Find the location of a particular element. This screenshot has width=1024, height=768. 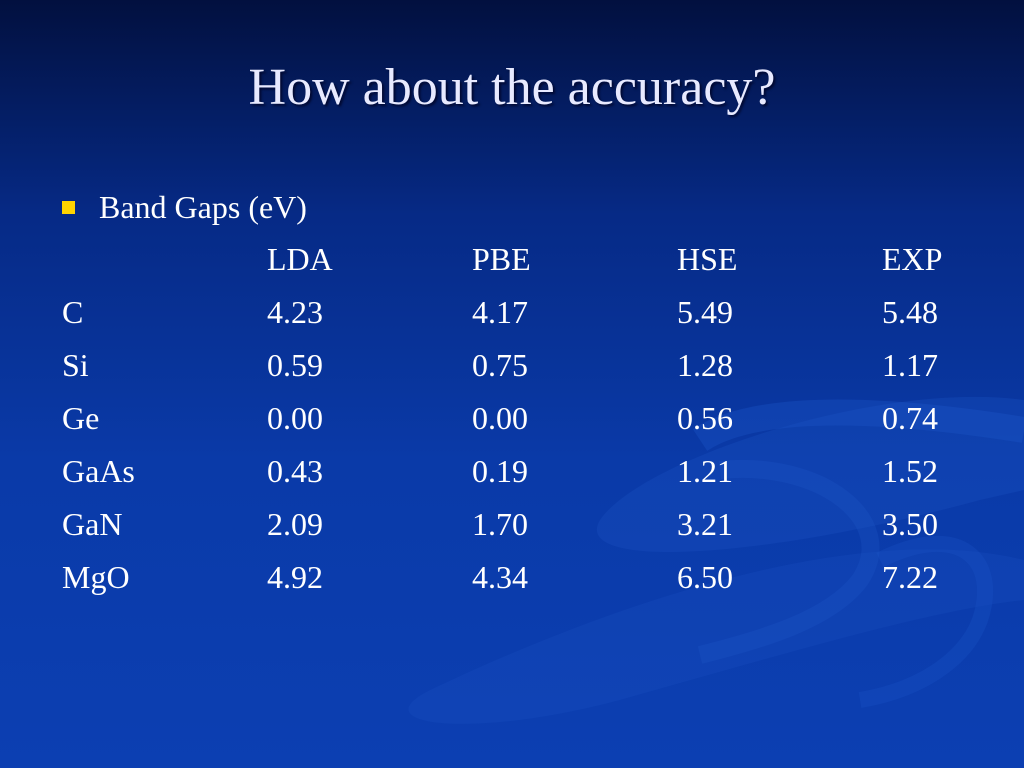

table-cell: 0.56 is located at coordinates (705, 418).